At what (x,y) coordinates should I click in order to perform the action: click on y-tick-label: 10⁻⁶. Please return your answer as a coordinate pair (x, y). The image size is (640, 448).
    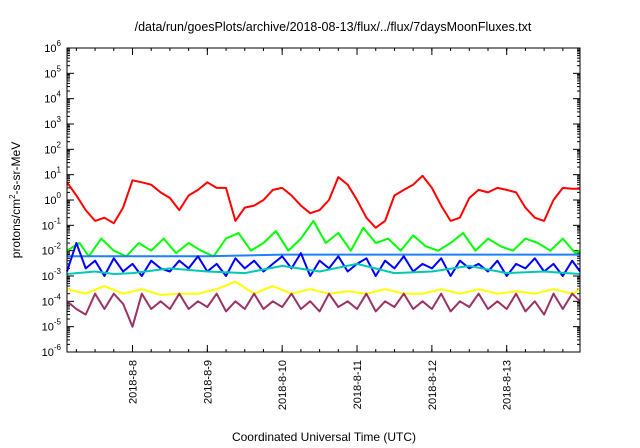
    Looking at the image, I should click on (52, 351).